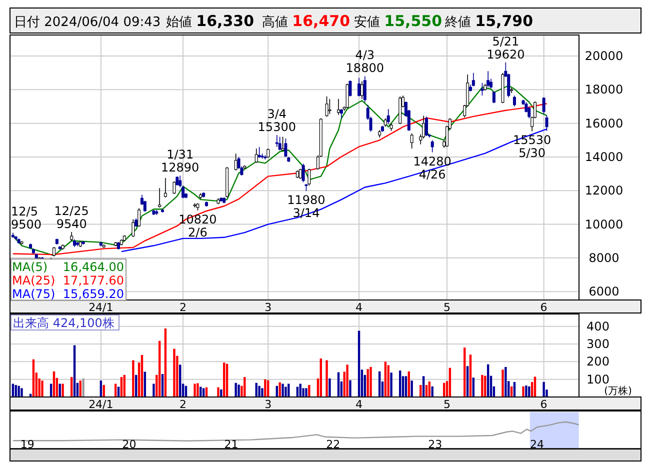 The width and height of the screenshot is (653, 470). Describe the element at coordinates (598, 344) in the screenshot. I see `y-tick-label: 300` at that location.